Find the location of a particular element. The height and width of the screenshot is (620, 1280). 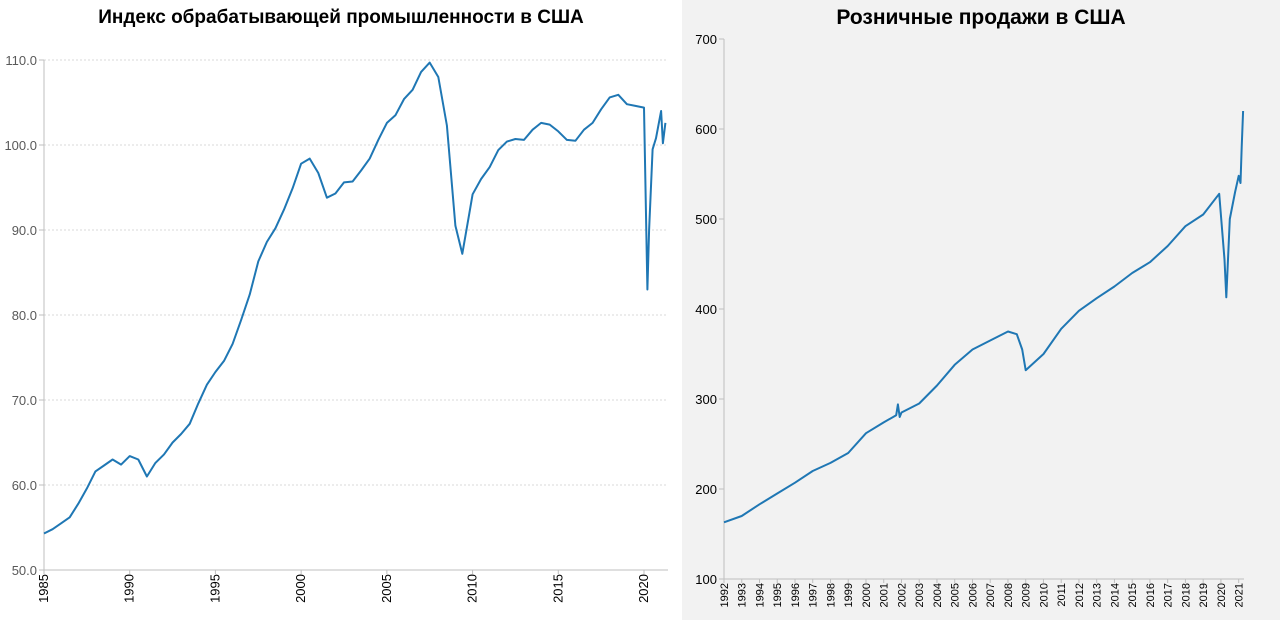

manufacturing-y-tick-label: 80.0 is located at coordinates (24, 315).